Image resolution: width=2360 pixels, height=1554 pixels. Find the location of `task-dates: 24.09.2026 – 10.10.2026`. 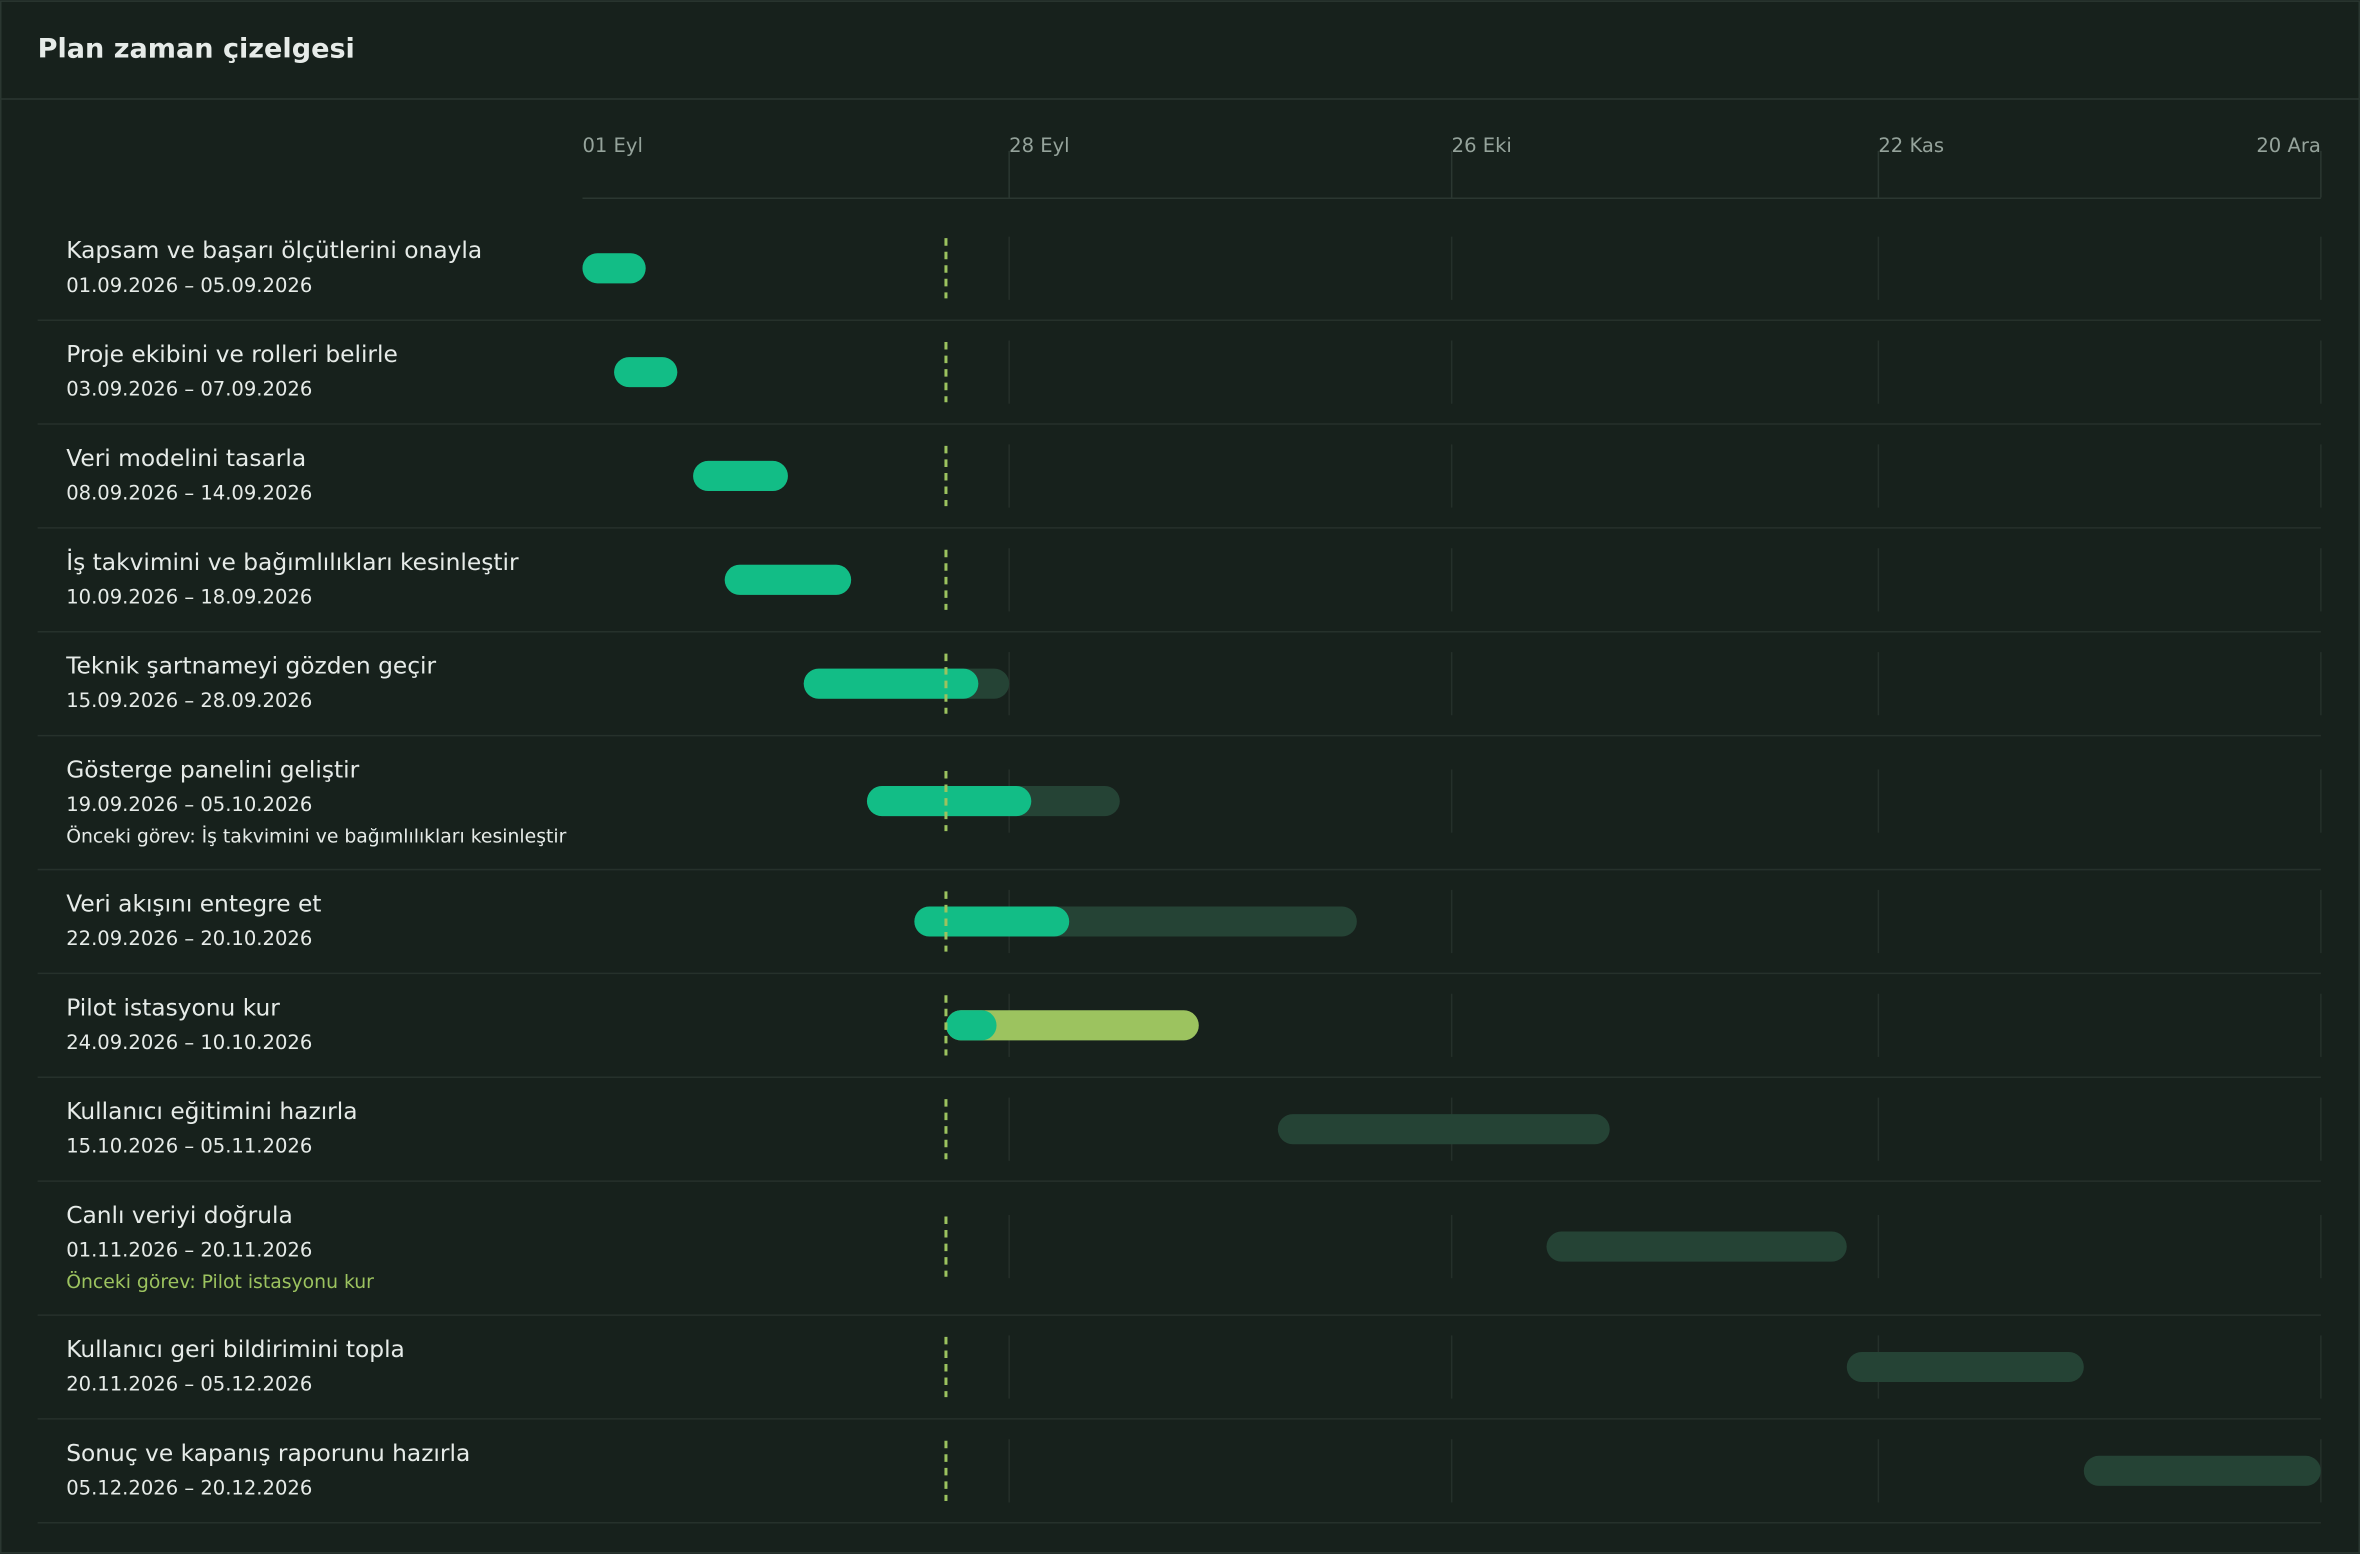

task-dates: 24.09.2026 – 10.10.2026 is located at coordinates (189, 1042).